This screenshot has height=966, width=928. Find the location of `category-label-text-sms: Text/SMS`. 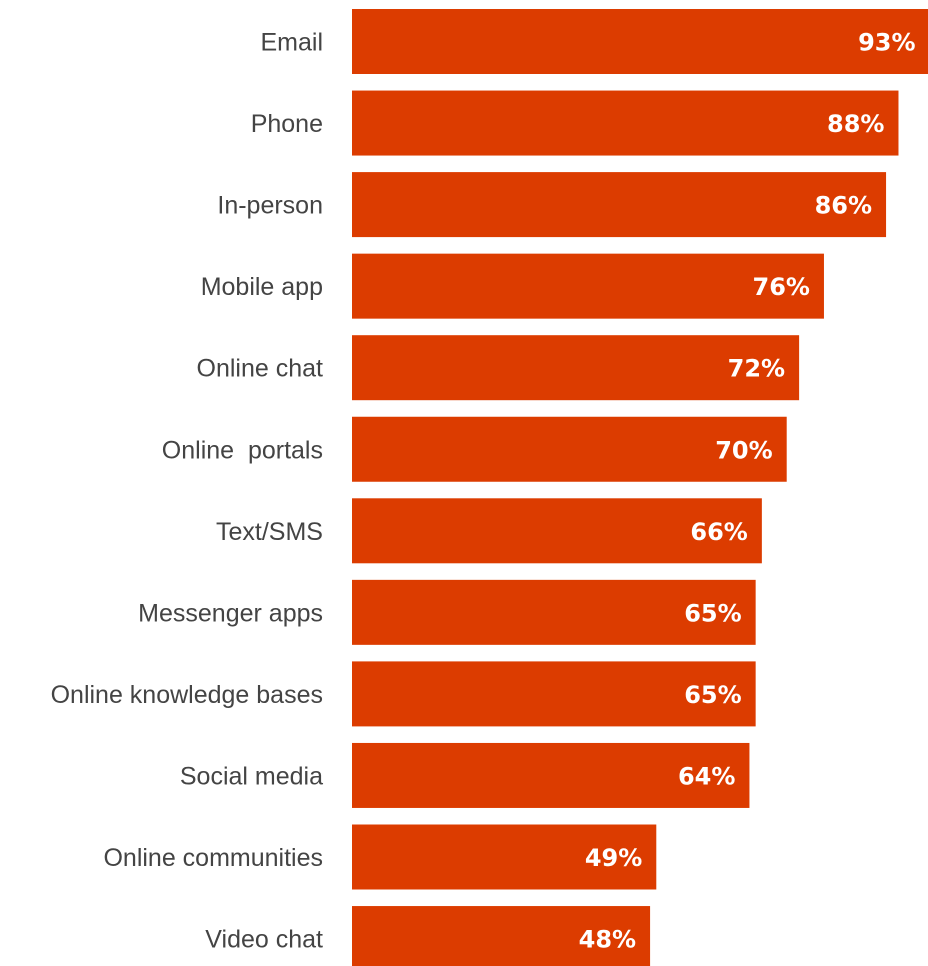

category-label-text-sms: Text/SMS is located at coordinates (269, 532).